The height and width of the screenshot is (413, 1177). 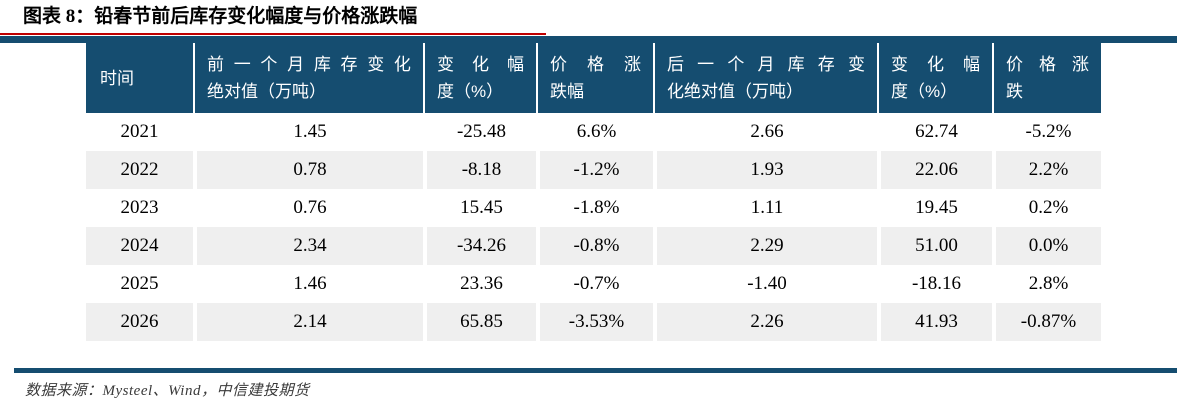 What do you see at coordinates (308, 322) in the screenshot?
I see `value-cell: 2.14` at bounding box center [308, 322].